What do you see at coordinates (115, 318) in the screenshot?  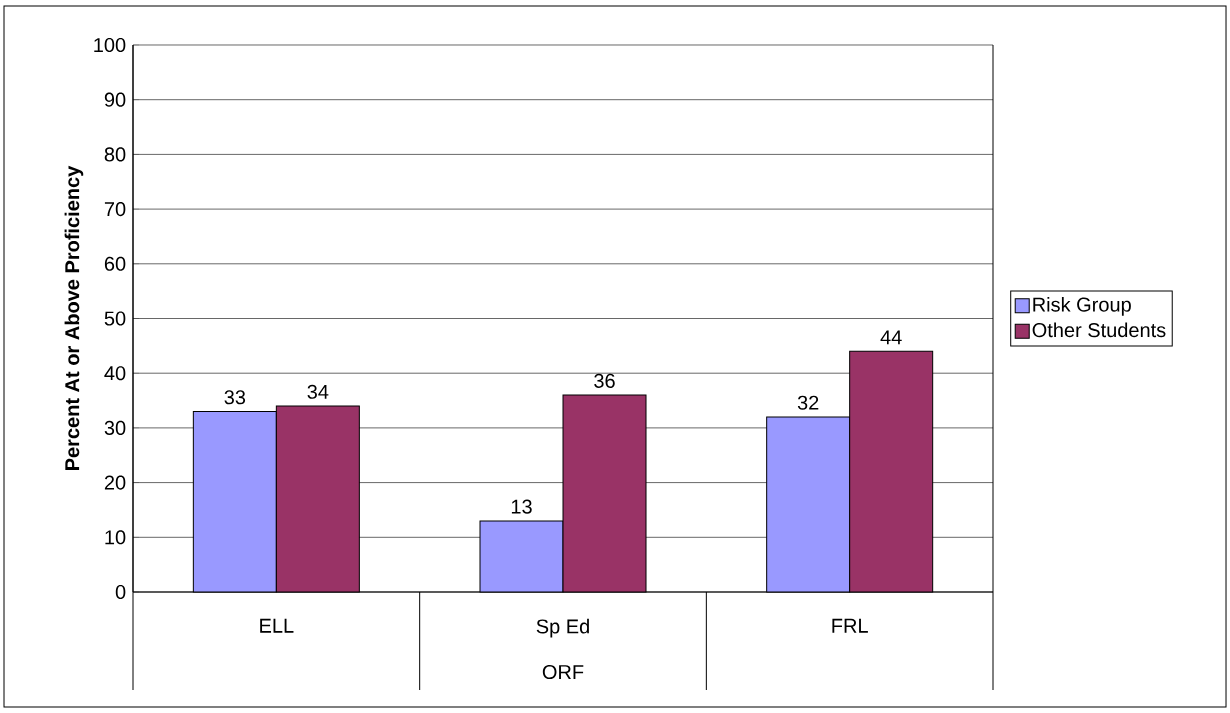 I see `y-tick-label: 50` at bounding box center [115, 318].